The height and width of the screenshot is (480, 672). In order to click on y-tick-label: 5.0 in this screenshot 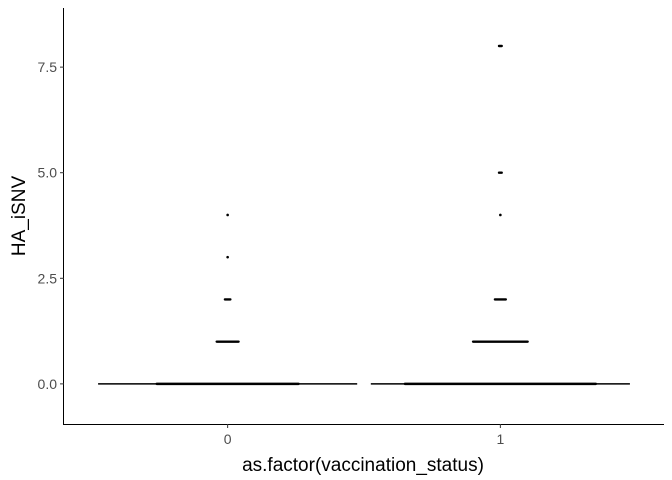, I will do `click(48, 173)`.